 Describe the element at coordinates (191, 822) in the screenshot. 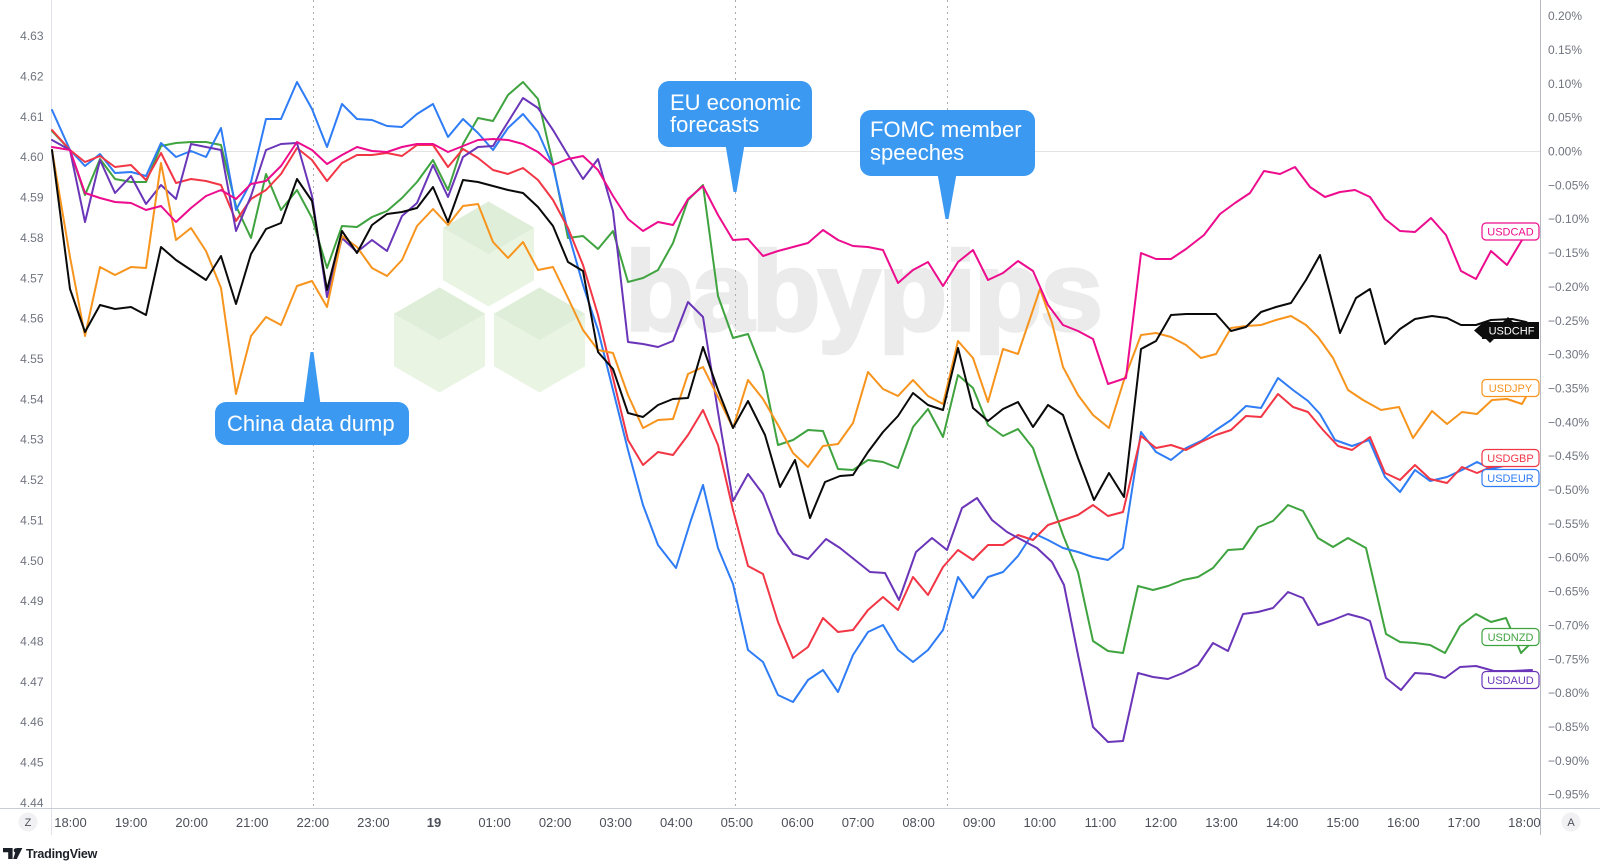

I see `svg-text: 20:00` at that location.